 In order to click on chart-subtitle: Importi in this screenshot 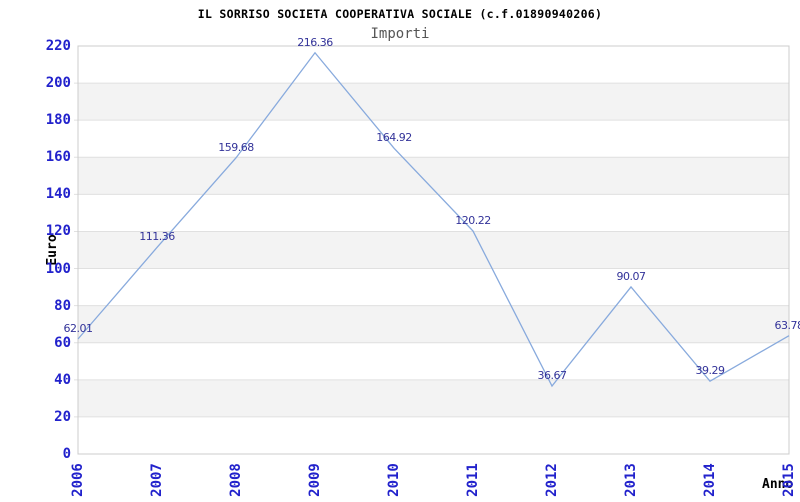, I will do `click(400, 34)`.